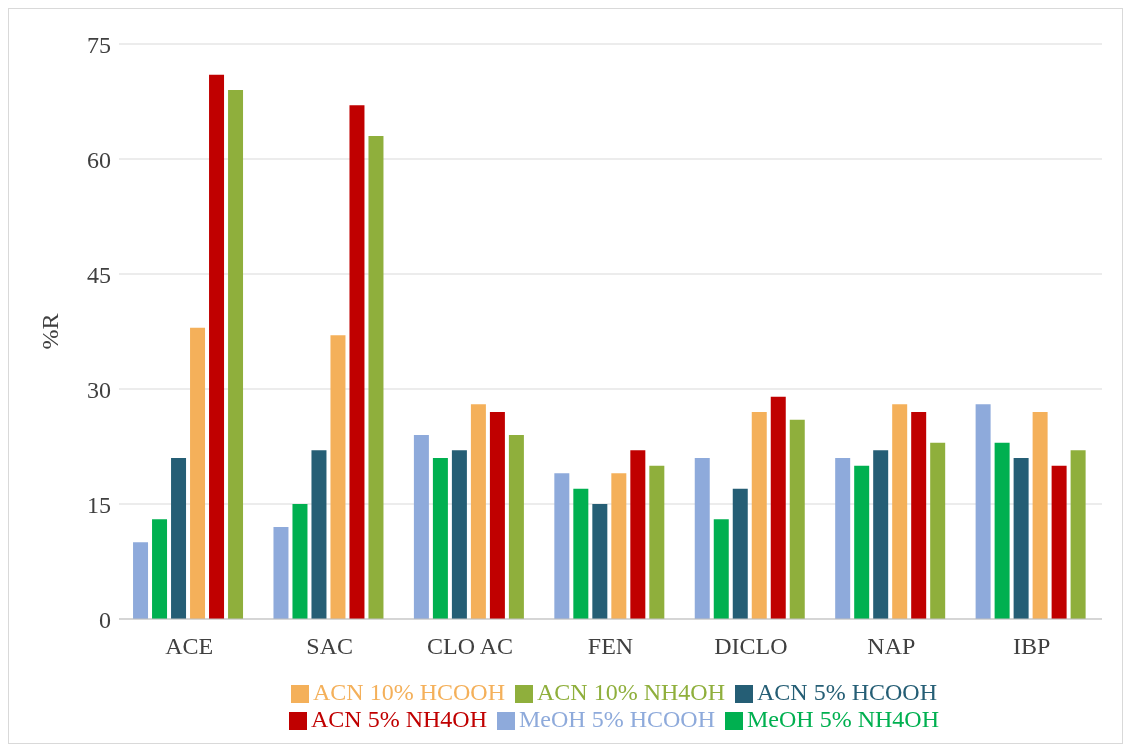 This screenshot has width=1131, height=752. I want to click on x-tick-label: FEN, so click(610, 646).